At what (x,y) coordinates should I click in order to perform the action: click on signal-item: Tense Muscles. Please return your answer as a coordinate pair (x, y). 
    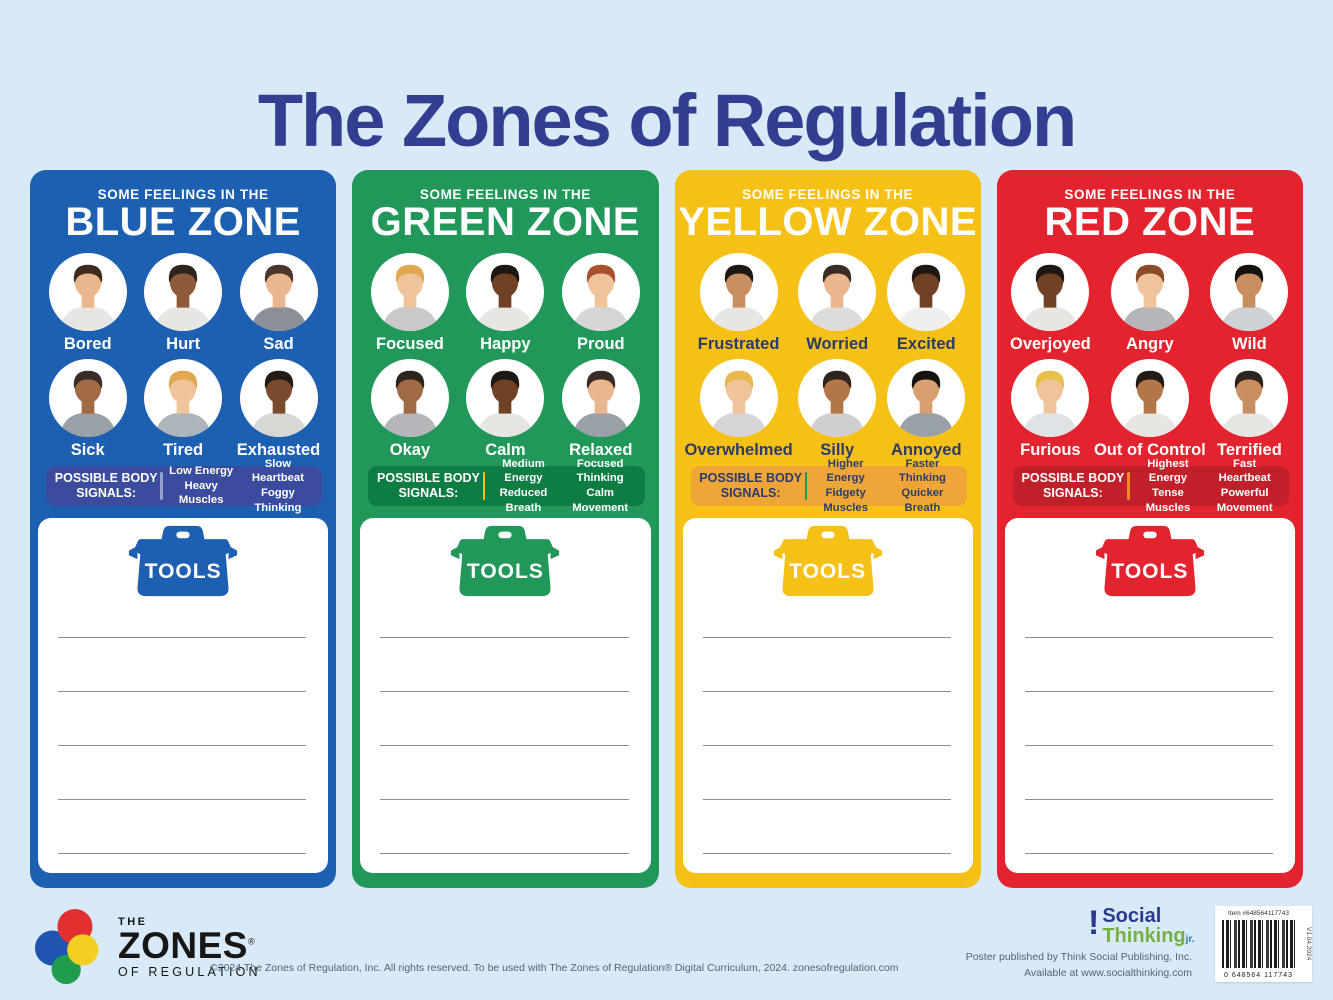
    Looking at the image, I should click on (1168, 500).